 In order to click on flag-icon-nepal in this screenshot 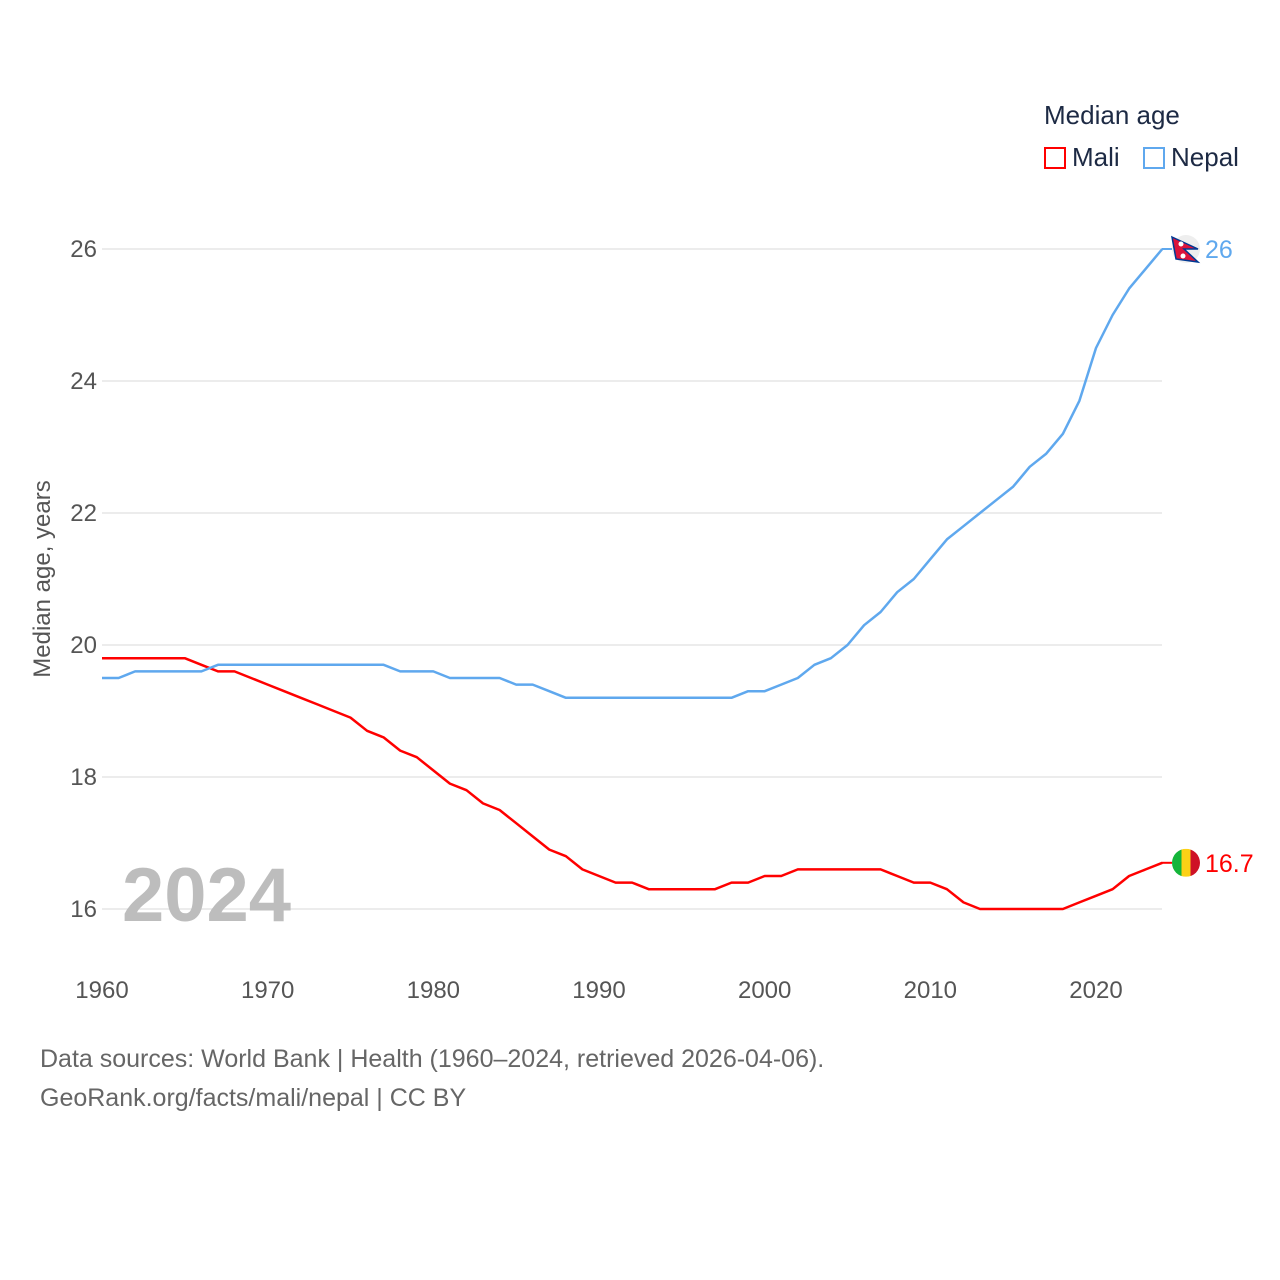, I will do `click(1186, 249)`.